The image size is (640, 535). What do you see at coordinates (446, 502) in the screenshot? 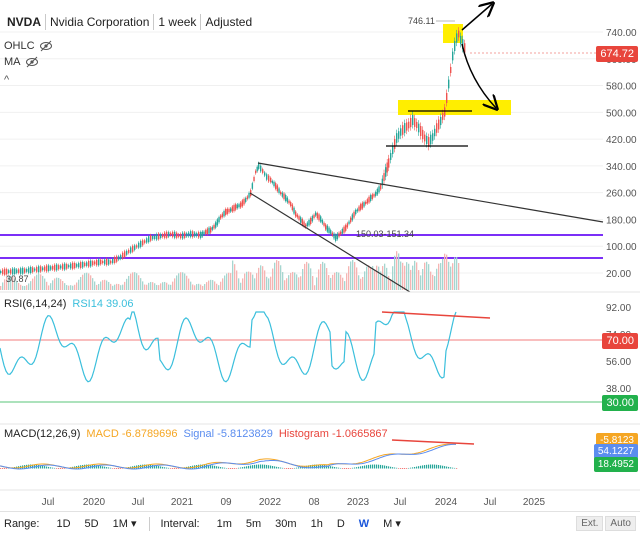
I see `time-tick: 2024` at bounding box center [446, 502].